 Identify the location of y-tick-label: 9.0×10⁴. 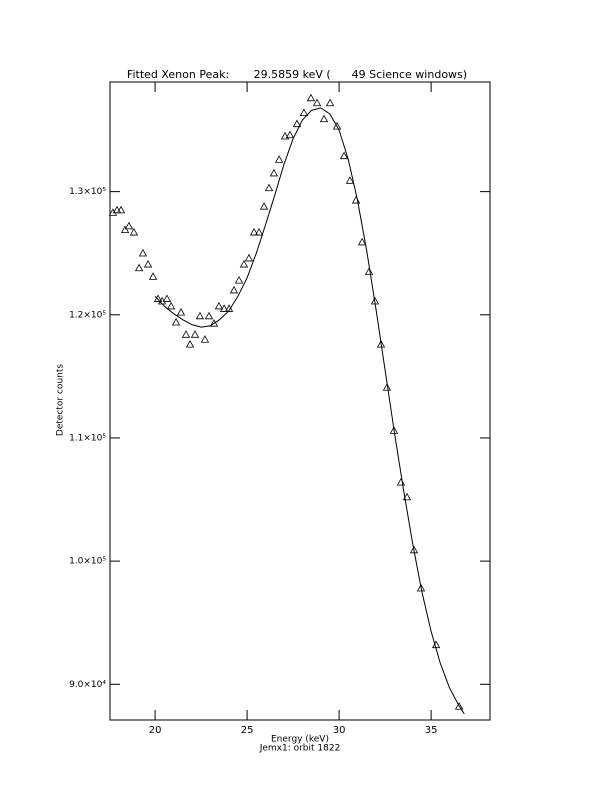
(87, 685).